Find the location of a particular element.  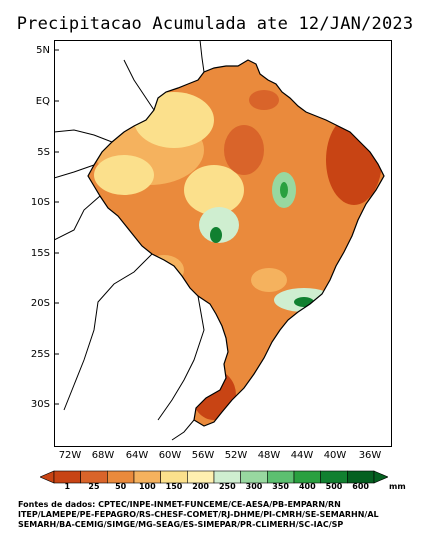

lat-label-30s: 30S is located at coordinates (40, 404).